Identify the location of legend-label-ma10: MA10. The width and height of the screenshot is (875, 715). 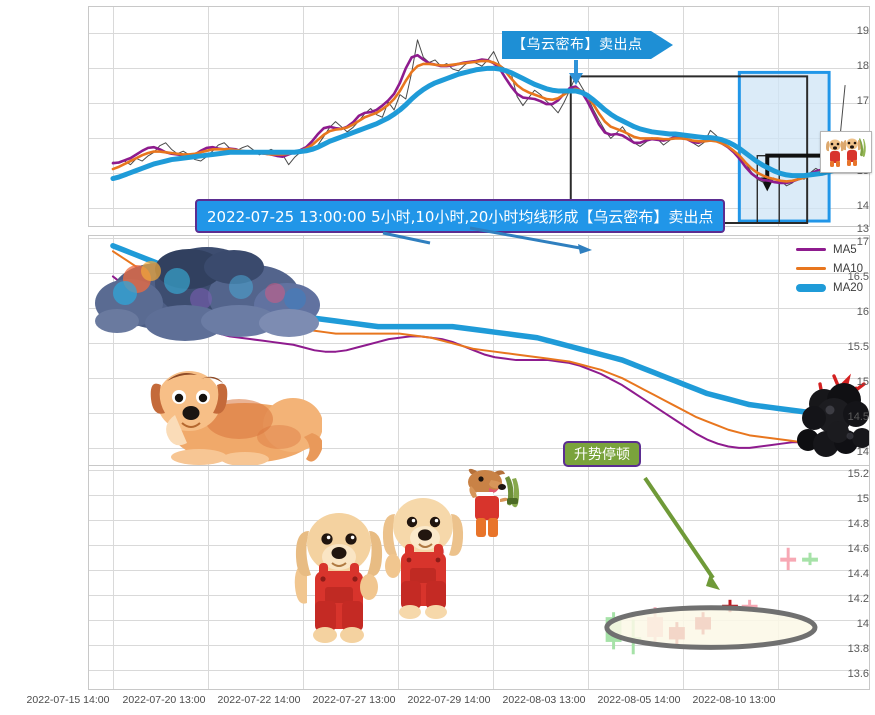
(848, 268).